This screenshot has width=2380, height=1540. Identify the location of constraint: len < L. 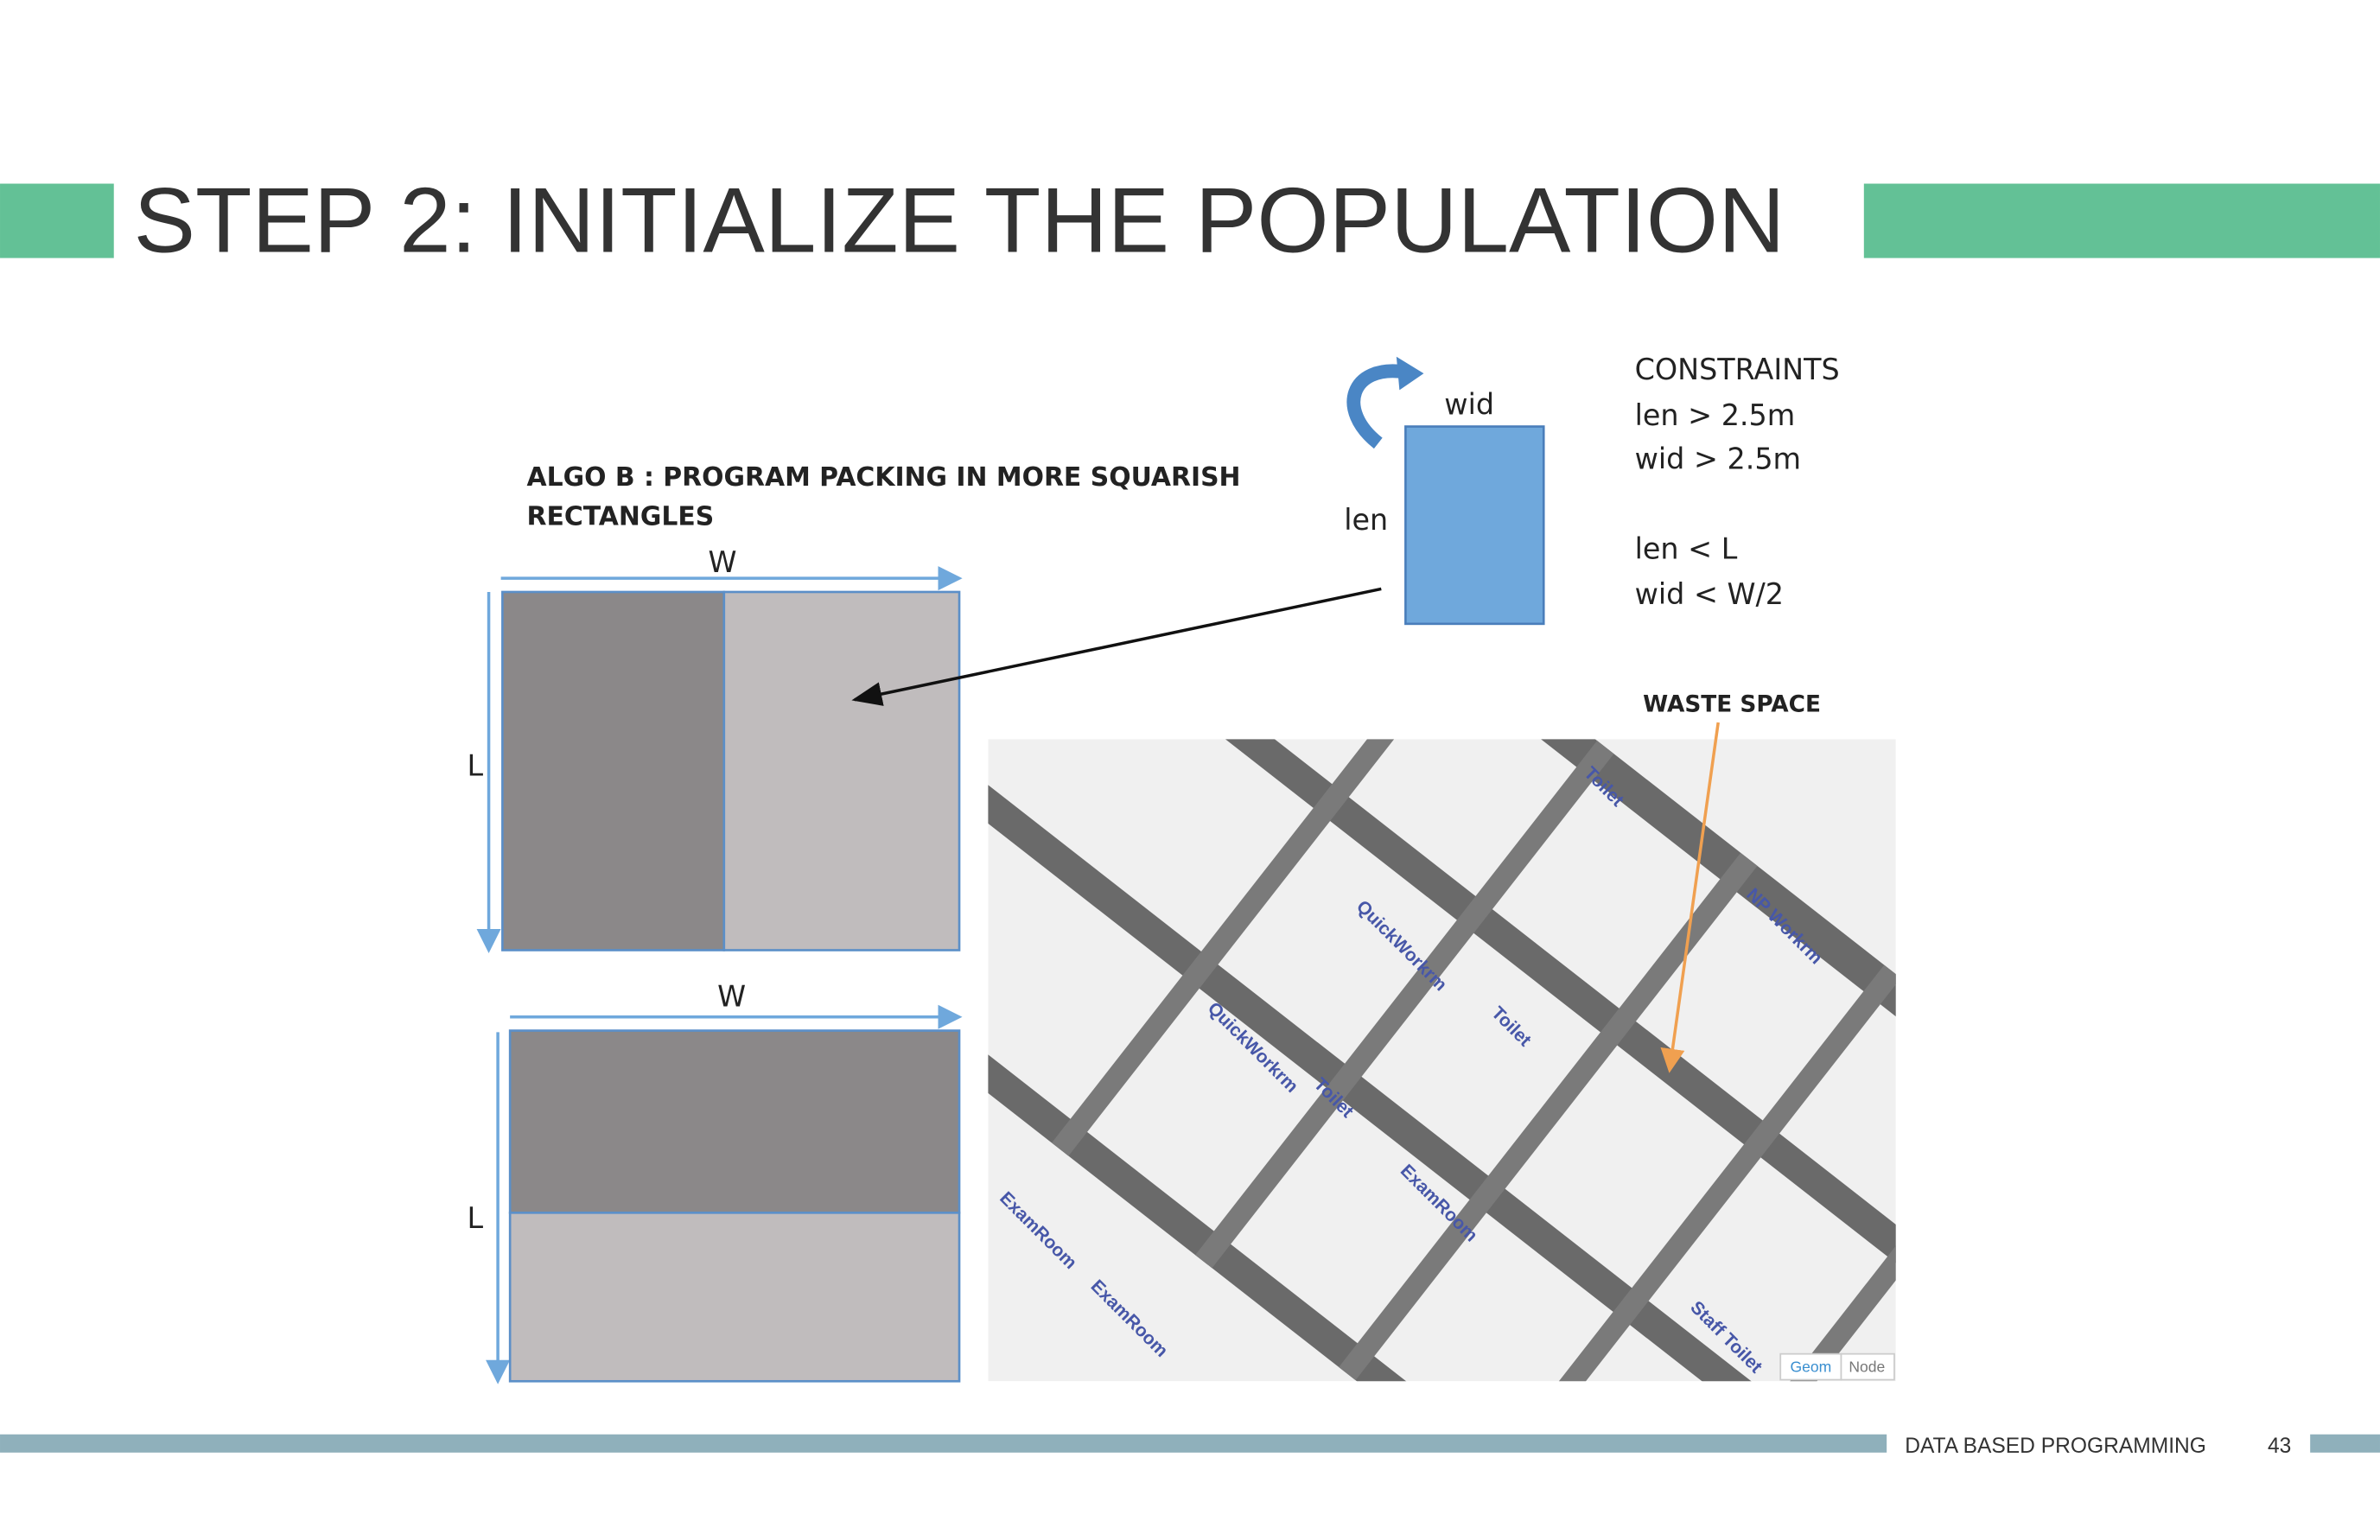
(1686, 548).